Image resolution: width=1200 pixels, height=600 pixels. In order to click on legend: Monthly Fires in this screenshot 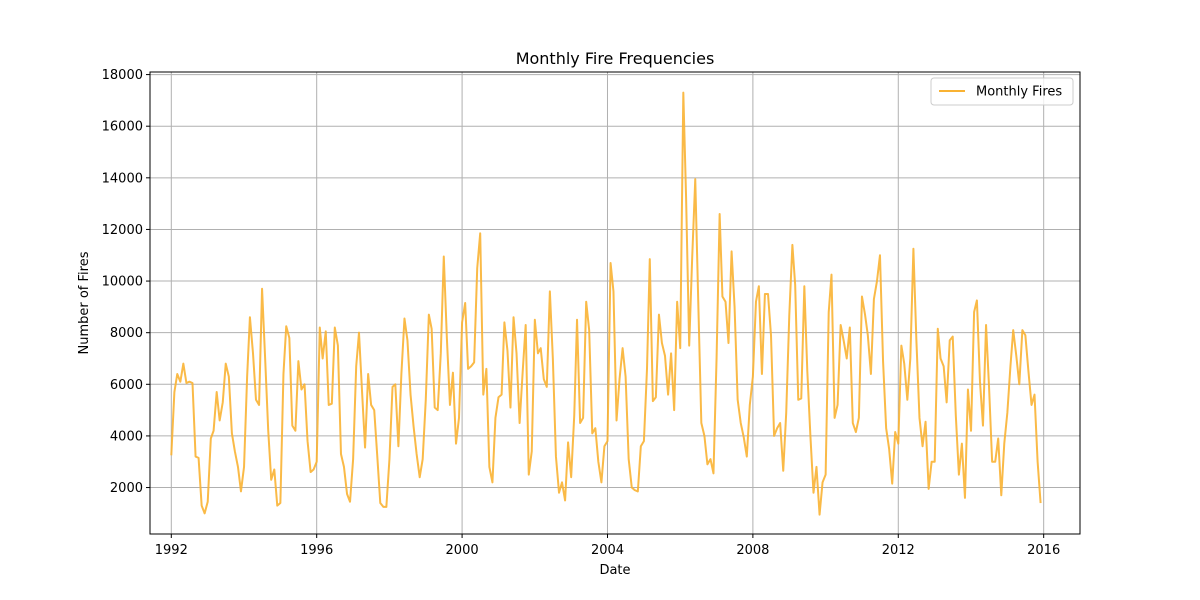, I will do `click(1002, 91)`.